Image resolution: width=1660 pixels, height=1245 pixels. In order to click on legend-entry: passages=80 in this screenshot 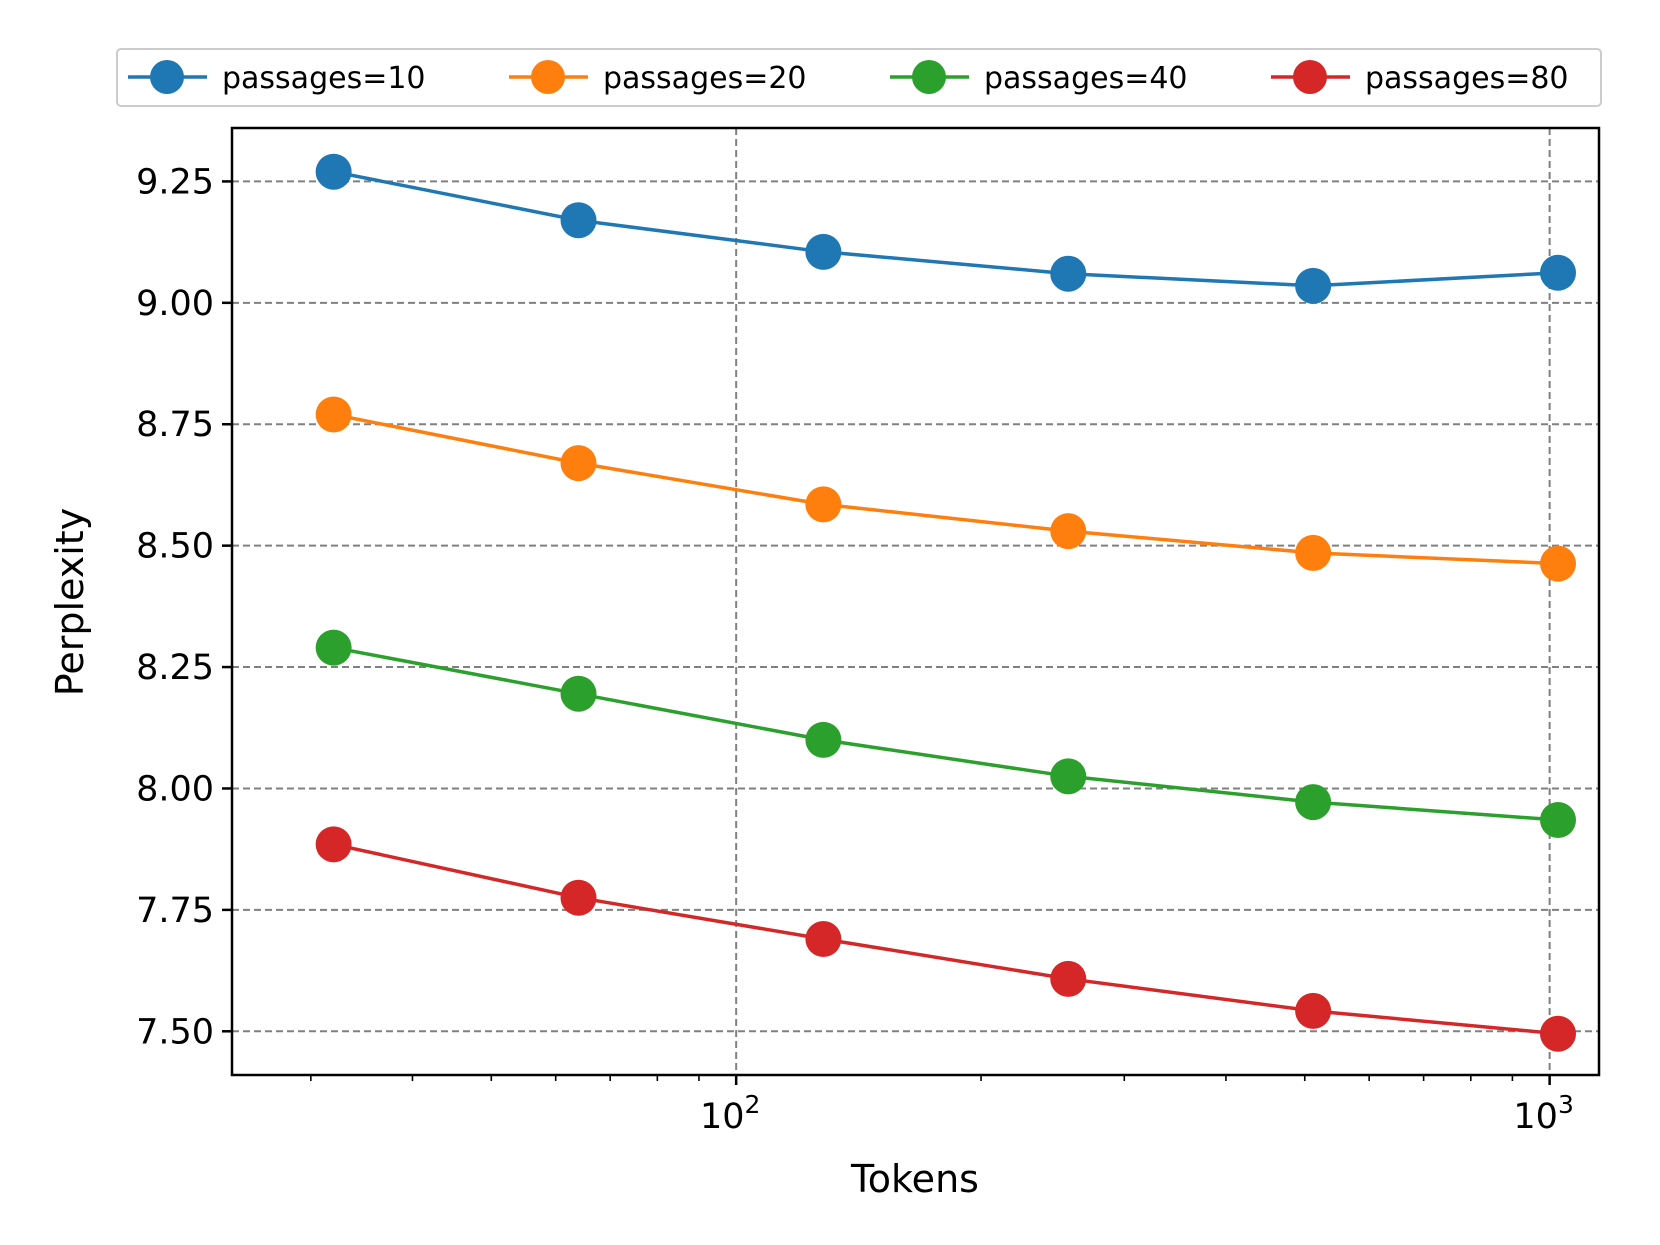, I will do `click(1420, 78)`.